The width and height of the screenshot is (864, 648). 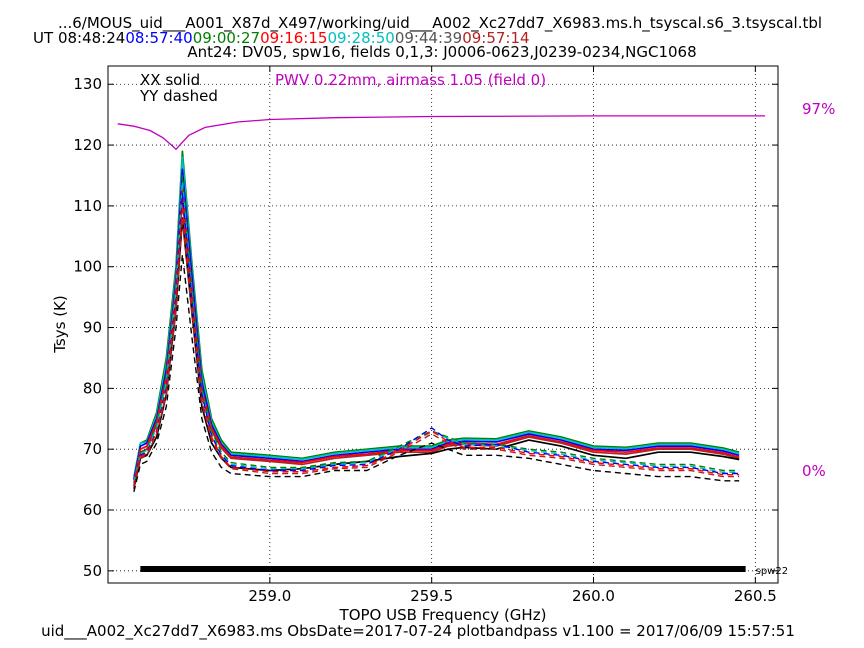 I want to click on spw-bar-label: spw22, so click(x=772, y=571).